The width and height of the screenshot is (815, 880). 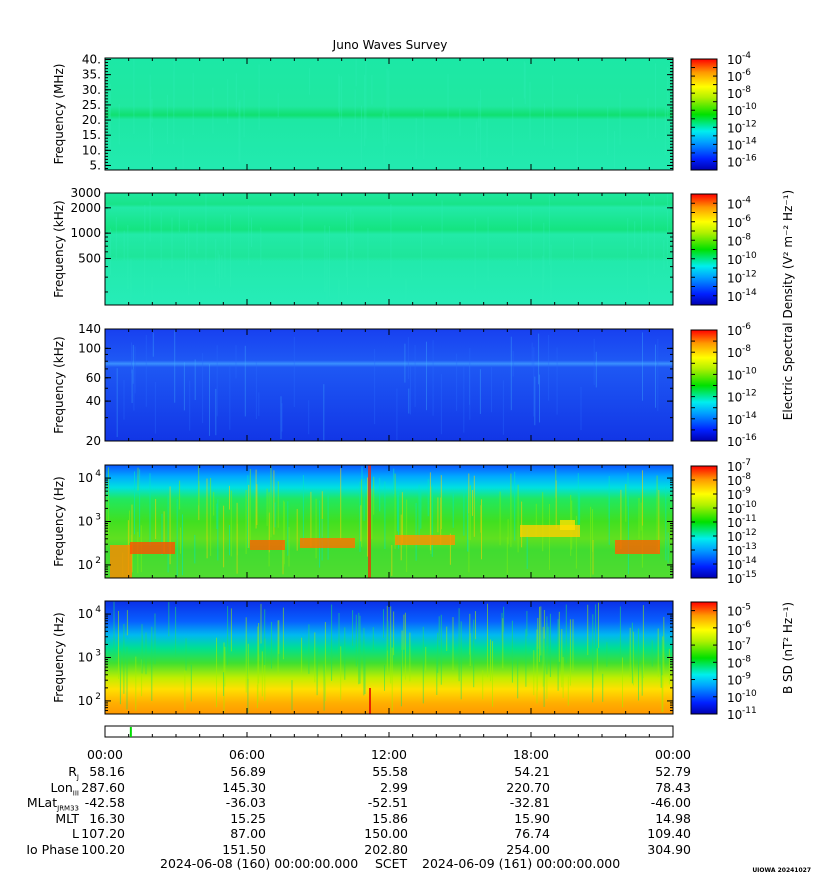 I want to click on spectrogram-lfr-low, so click(x=389, y=521).